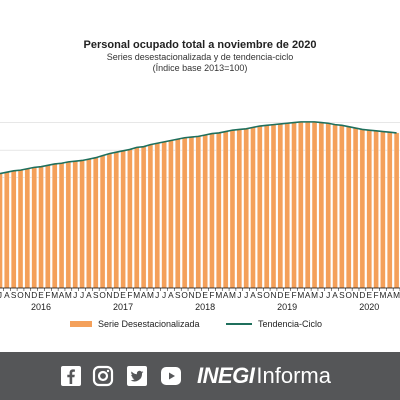  Describe the element at coordinates (382, 295) in the screenshot. I see `month-label-56: M` at that location.